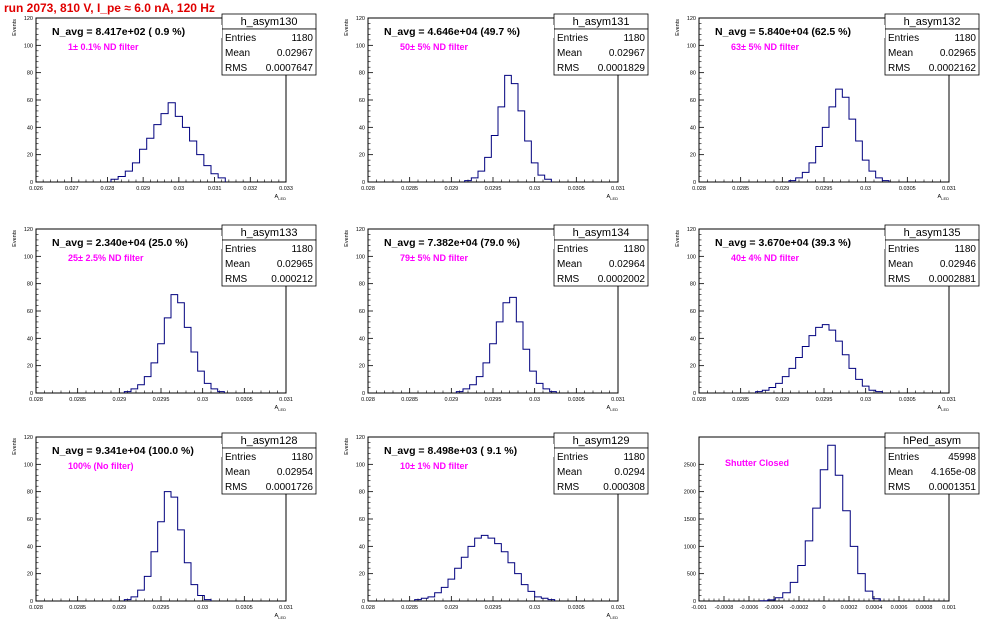 Image resolution: width=996 pixels, height=622 pixels. I want to click on filter-annotation: 40± 4% ND filter, so click(765, 258).